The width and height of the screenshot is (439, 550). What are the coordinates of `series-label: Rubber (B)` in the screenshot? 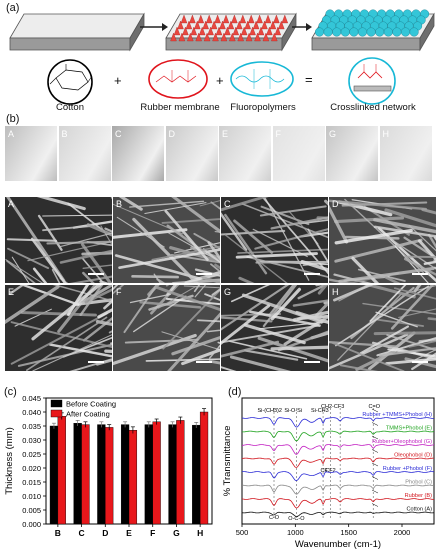 It's located at (418, 496).